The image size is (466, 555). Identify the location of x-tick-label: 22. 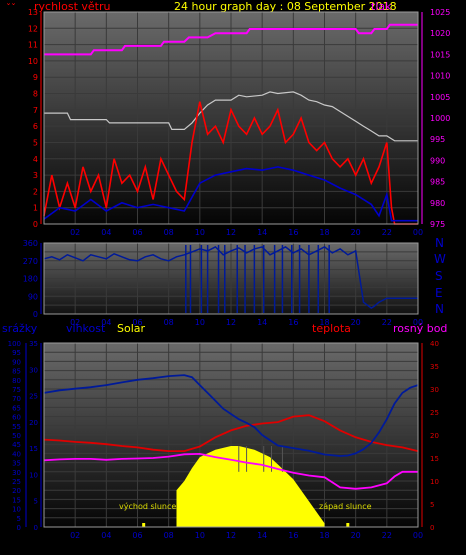
(387, 322).